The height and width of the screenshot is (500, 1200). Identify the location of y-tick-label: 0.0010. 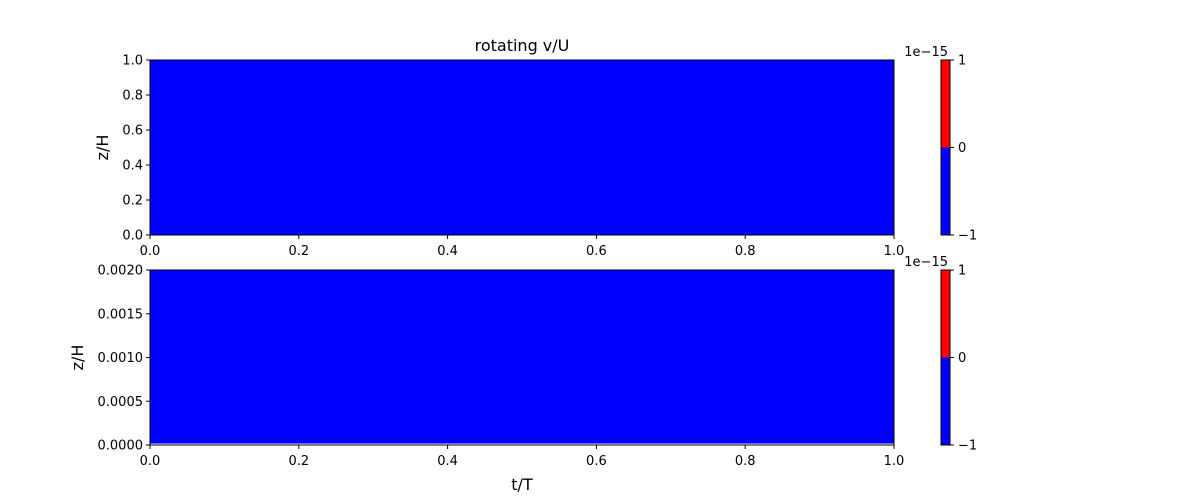
(121, 358).